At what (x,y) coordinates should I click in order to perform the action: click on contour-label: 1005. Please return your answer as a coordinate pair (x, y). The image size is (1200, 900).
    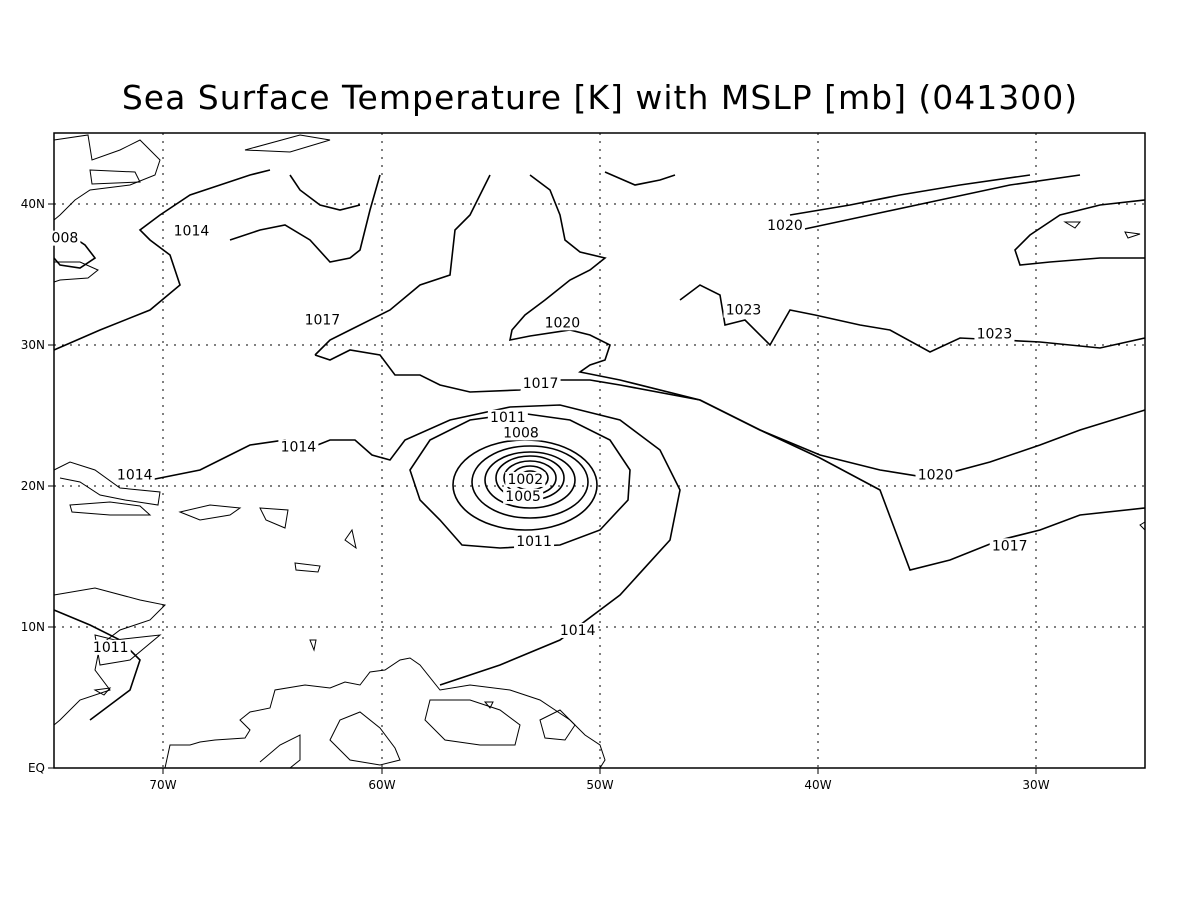
    Looking at the image, I should click on (523, 497).